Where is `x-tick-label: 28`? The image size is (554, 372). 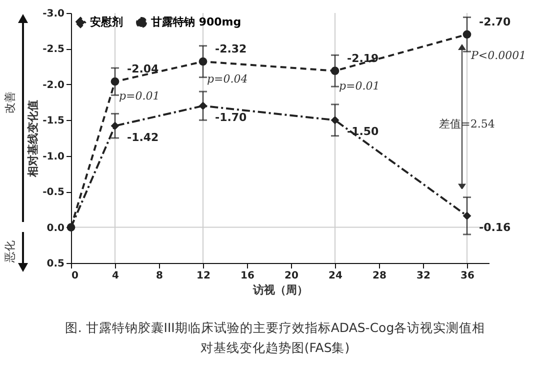
x-tick-label: 28 is located at coordinates (379, 276).